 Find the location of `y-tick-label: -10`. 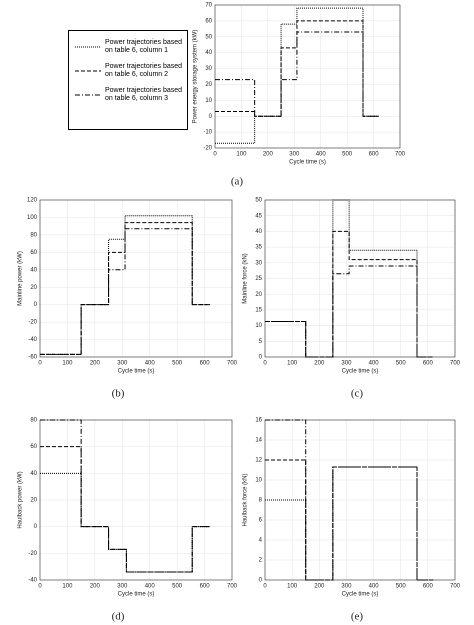

y-tick-label: -10 is located at coordinates (207, 133).